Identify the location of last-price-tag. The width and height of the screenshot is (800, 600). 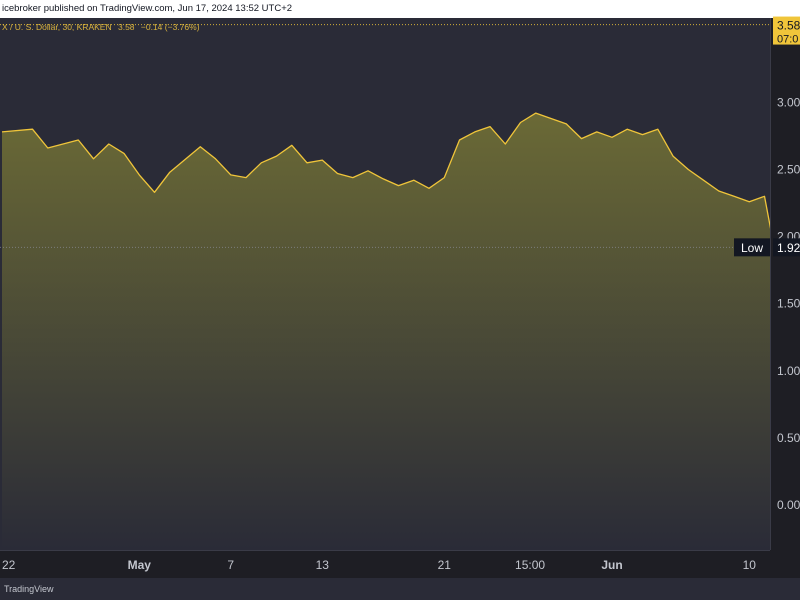
(786, 30).